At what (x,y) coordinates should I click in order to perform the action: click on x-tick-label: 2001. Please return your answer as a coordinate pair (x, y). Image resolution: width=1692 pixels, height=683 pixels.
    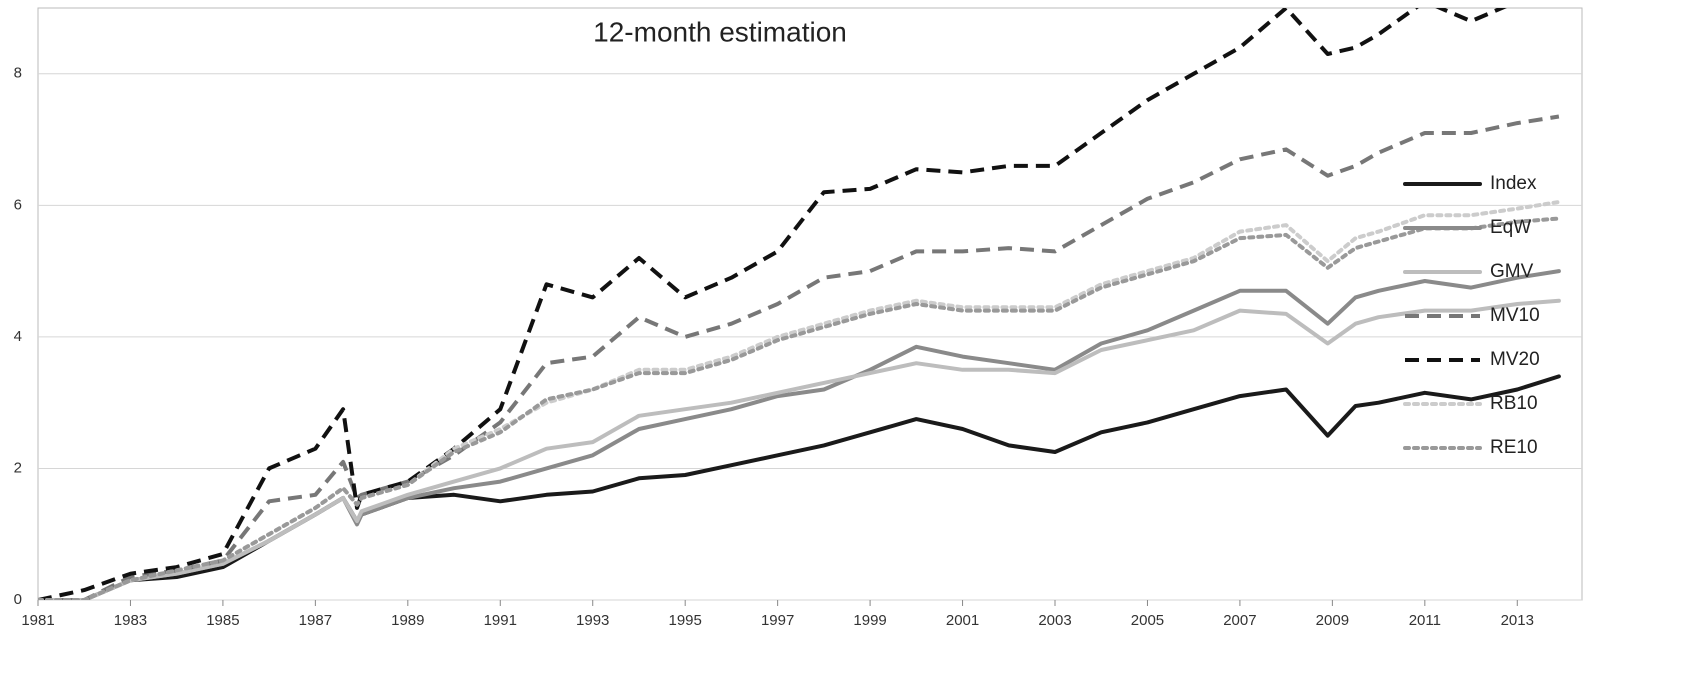
    Looking at the image, I should click on (962, 620).